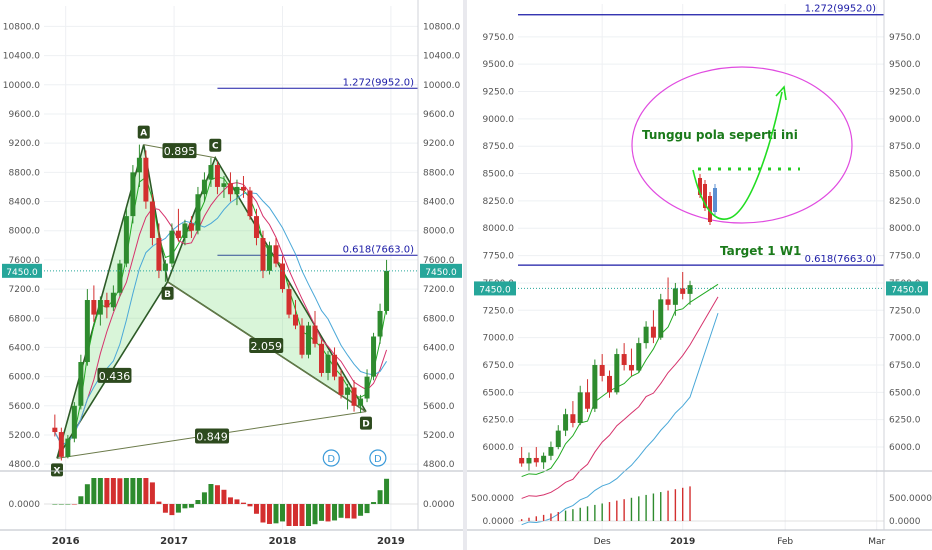 The width and height of the screenshot is (932, 550). Describe the element at coordinates (143, 134) in the screenshot. I see `pattern-point-label: A` at that location.